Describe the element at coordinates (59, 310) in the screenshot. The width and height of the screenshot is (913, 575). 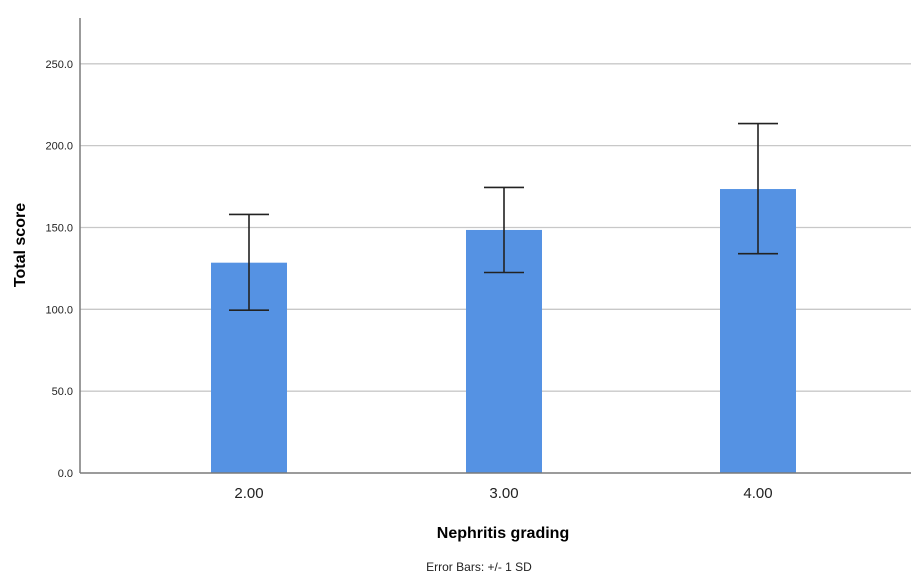
I see `y-tick-label: 100.0` at that location.